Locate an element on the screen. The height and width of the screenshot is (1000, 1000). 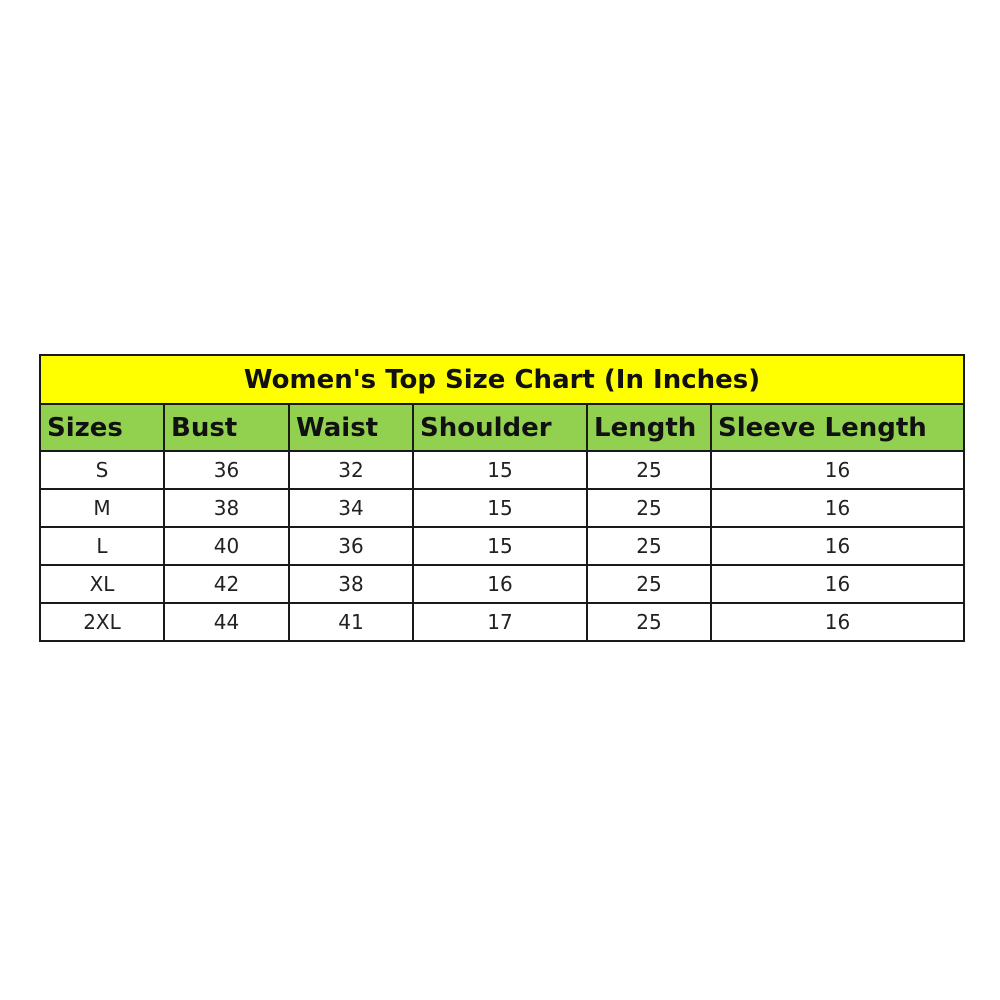
table-row: L 40 36 15 25 16 is located at coordinates (502, 546).